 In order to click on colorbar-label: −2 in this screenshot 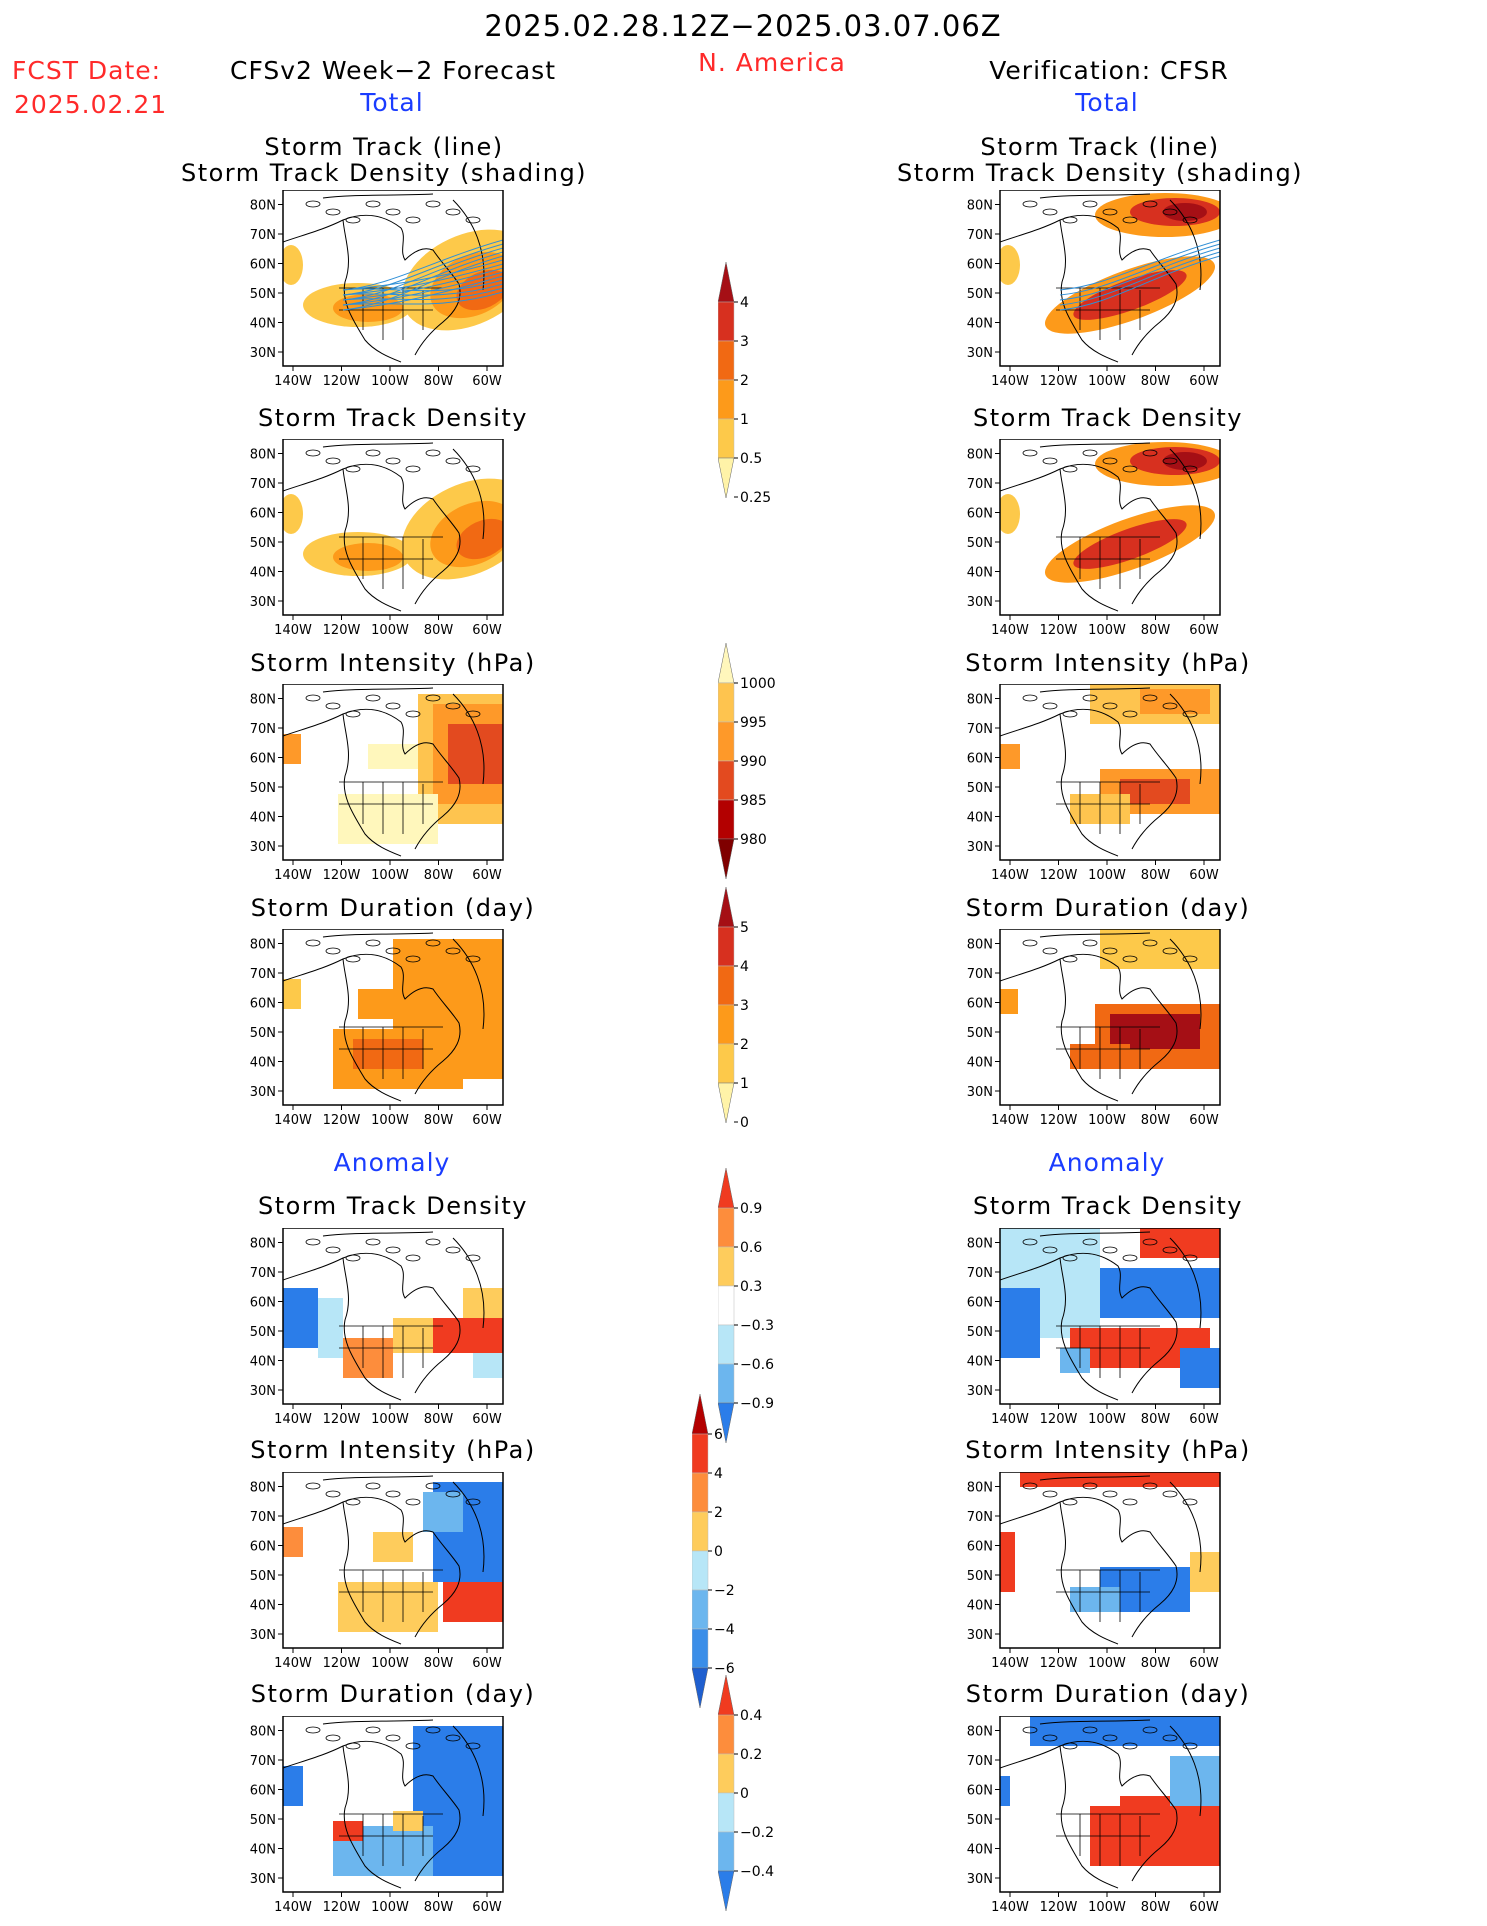, I will do `click(724, 1591)`.